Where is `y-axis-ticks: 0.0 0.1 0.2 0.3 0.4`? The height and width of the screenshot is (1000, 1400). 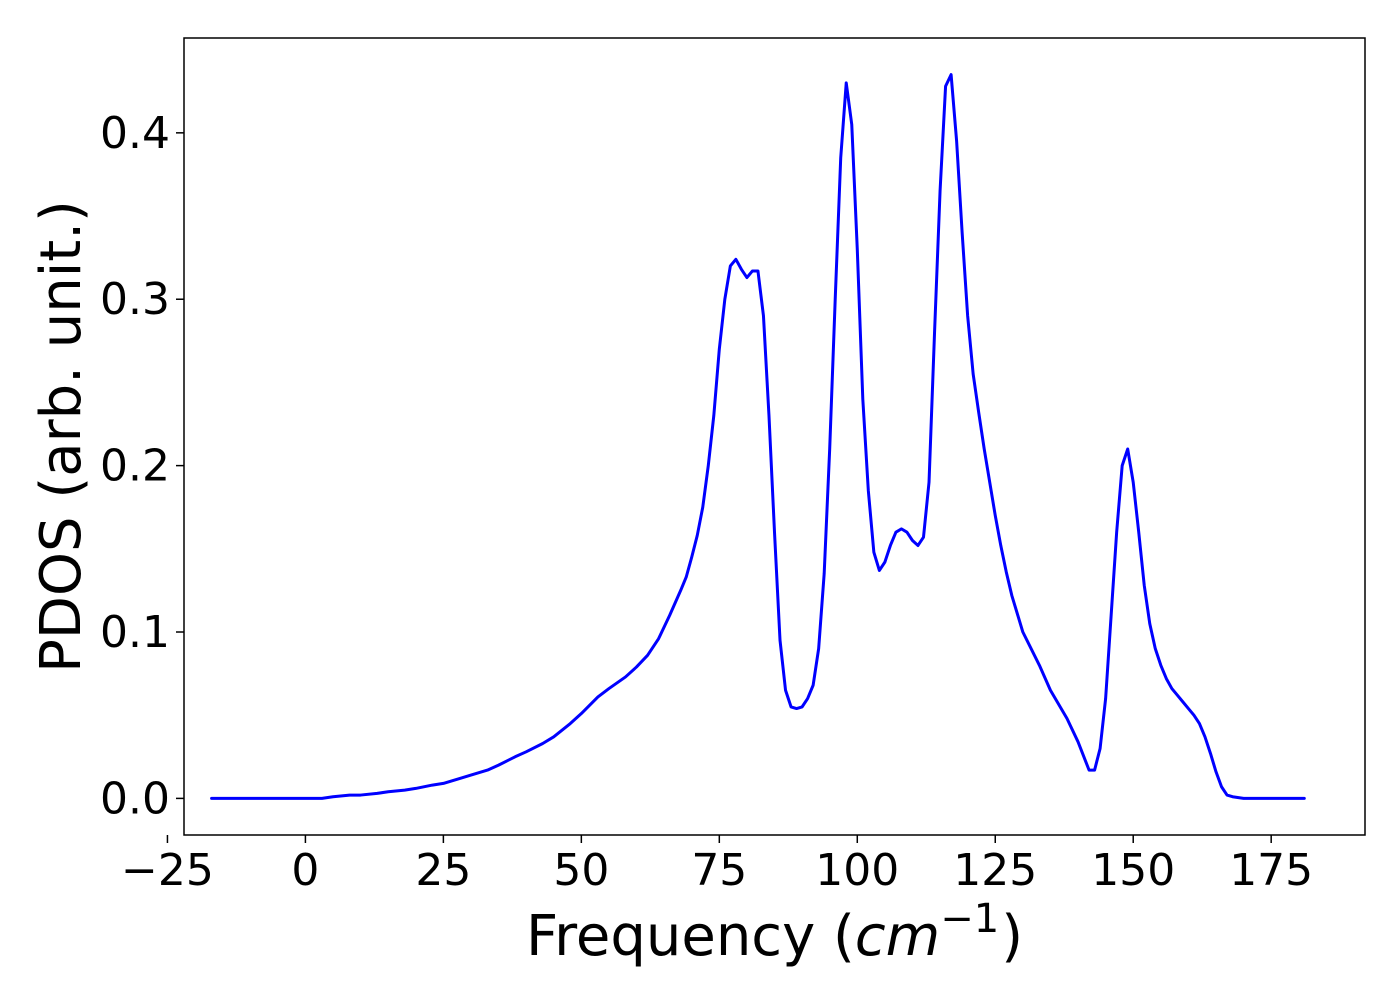 y-axis-ticks: 0.0 0.1 0.2 0.3 0.4 is located at coordinates (142, 466).